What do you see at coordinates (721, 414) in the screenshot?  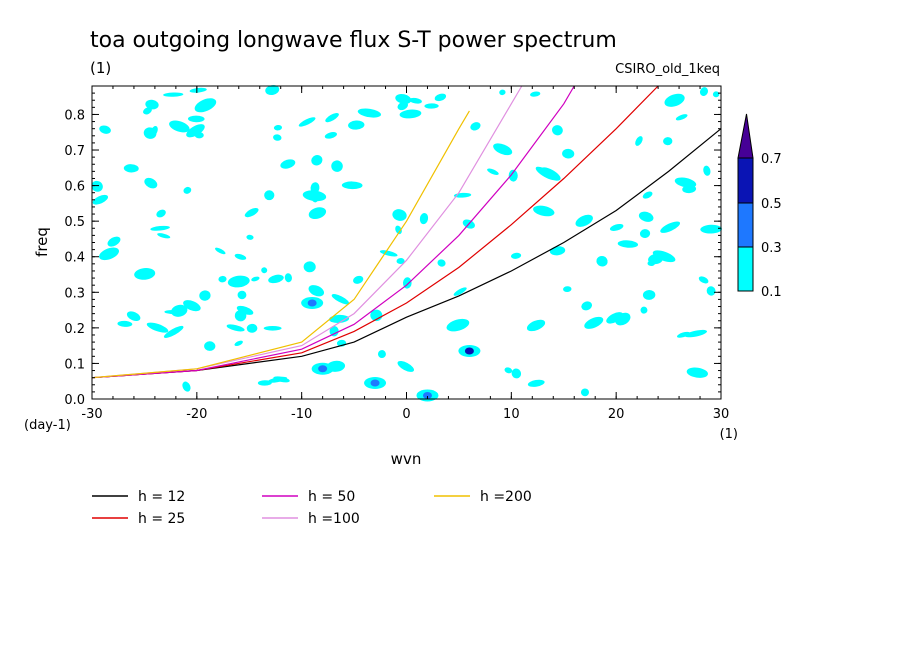 I see `x-tick-label: 30` at bounding box center [721, 414].